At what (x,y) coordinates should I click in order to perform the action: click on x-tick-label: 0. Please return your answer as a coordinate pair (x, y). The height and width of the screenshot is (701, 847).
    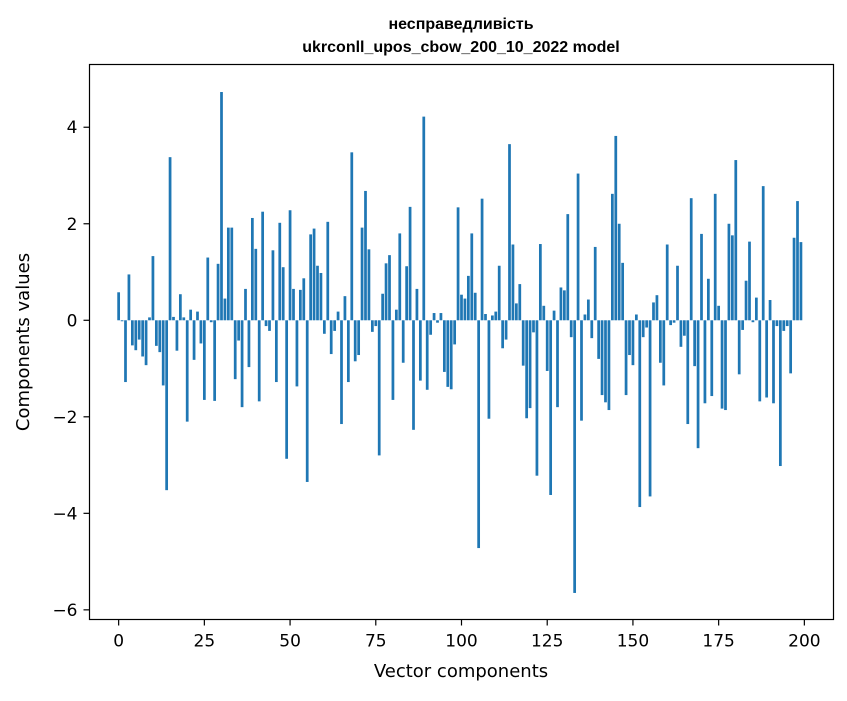
    Looking at the image, I should click on (118, 642).